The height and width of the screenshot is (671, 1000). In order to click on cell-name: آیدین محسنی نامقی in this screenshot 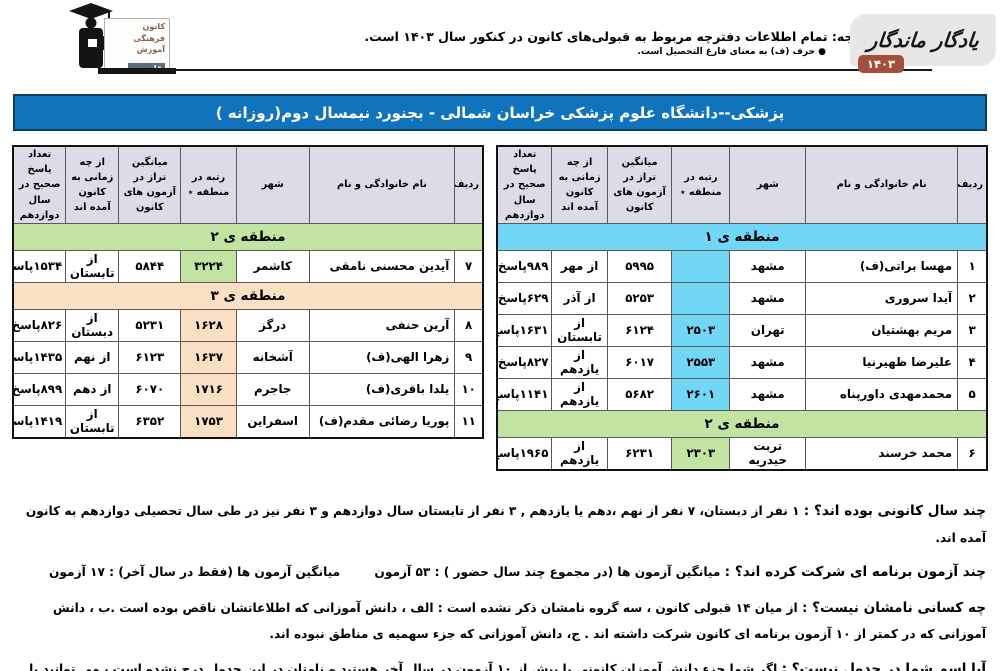, I will do `click(382, 266)`.